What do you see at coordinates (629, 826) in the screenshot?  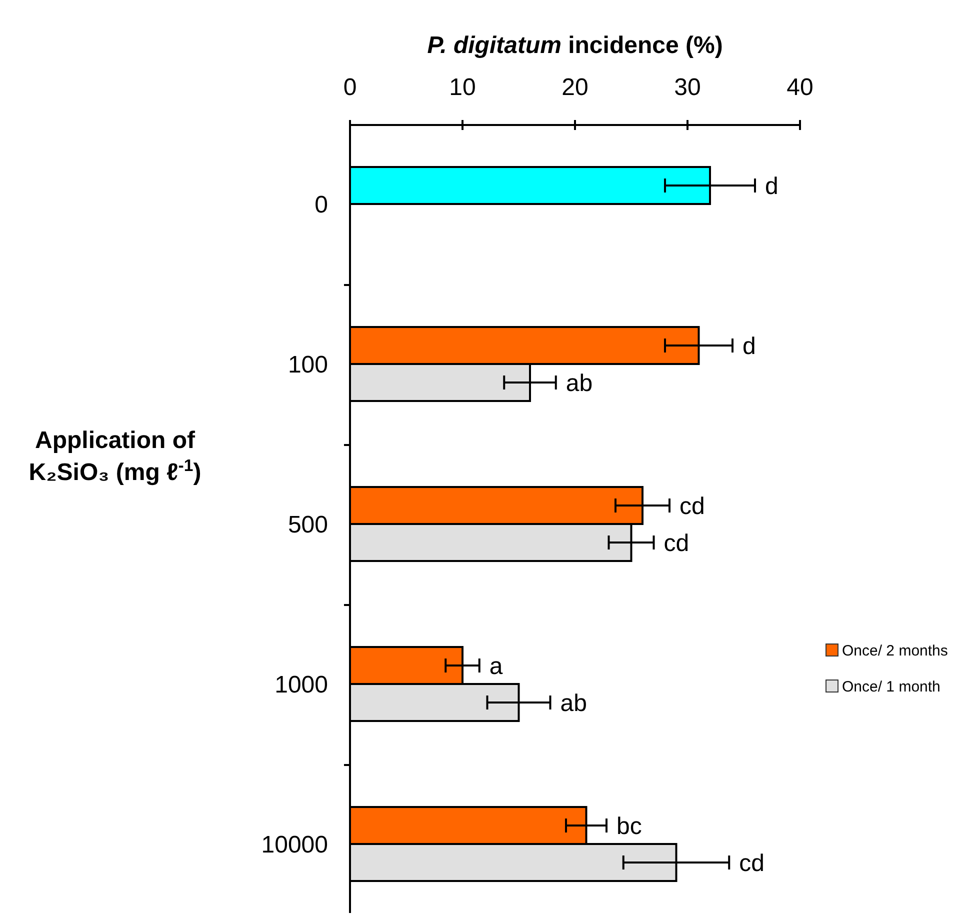 I see `data-label: bc` at bounding box center [629, 826].